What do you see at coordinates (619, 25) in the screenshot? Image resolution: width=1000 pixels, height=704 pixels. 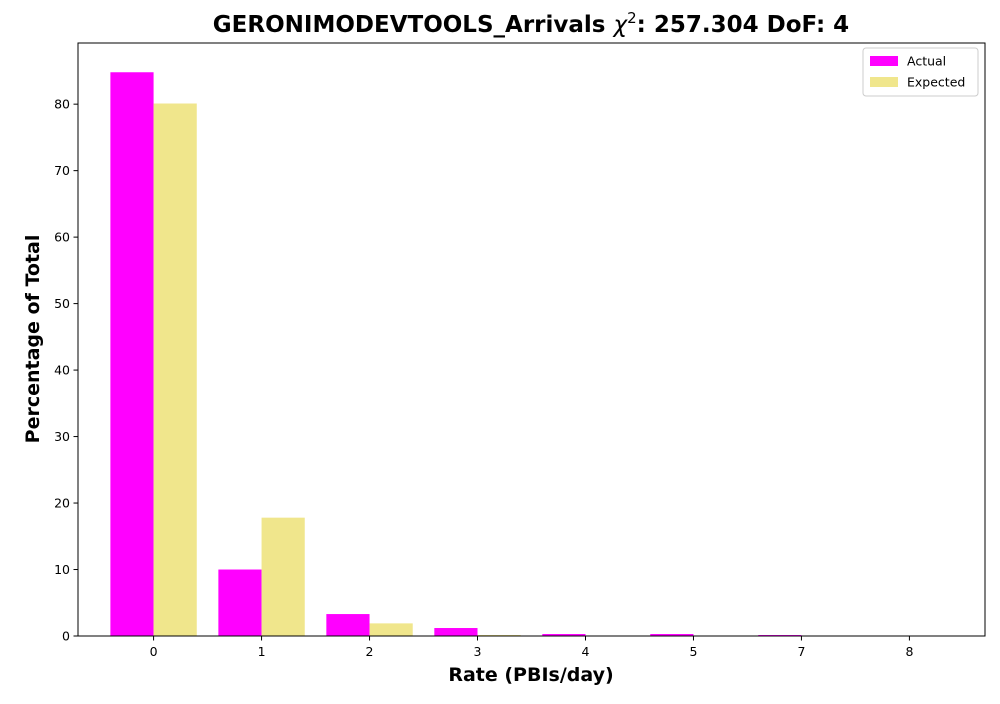 I see `chart-title-chi: χ` at bounding box center [619, 25].